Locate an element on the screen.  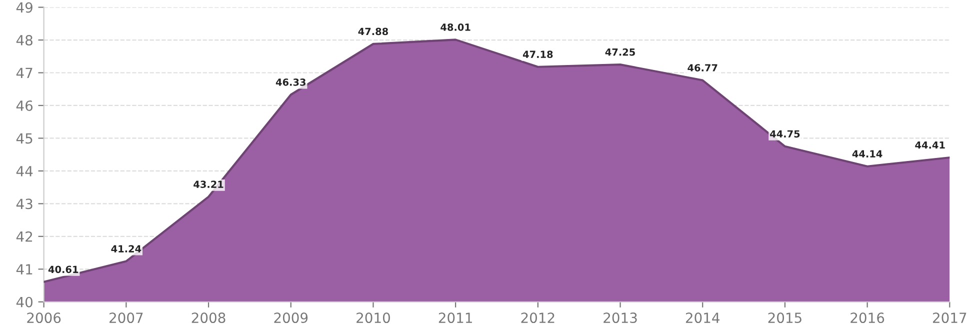
x-tick-label: 2017 is located at coordinates (949, 318).